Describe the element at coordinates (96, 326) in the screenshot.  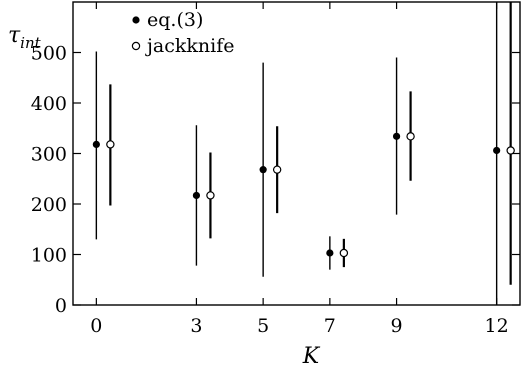
I see `x-tick-label: 0` at that location.